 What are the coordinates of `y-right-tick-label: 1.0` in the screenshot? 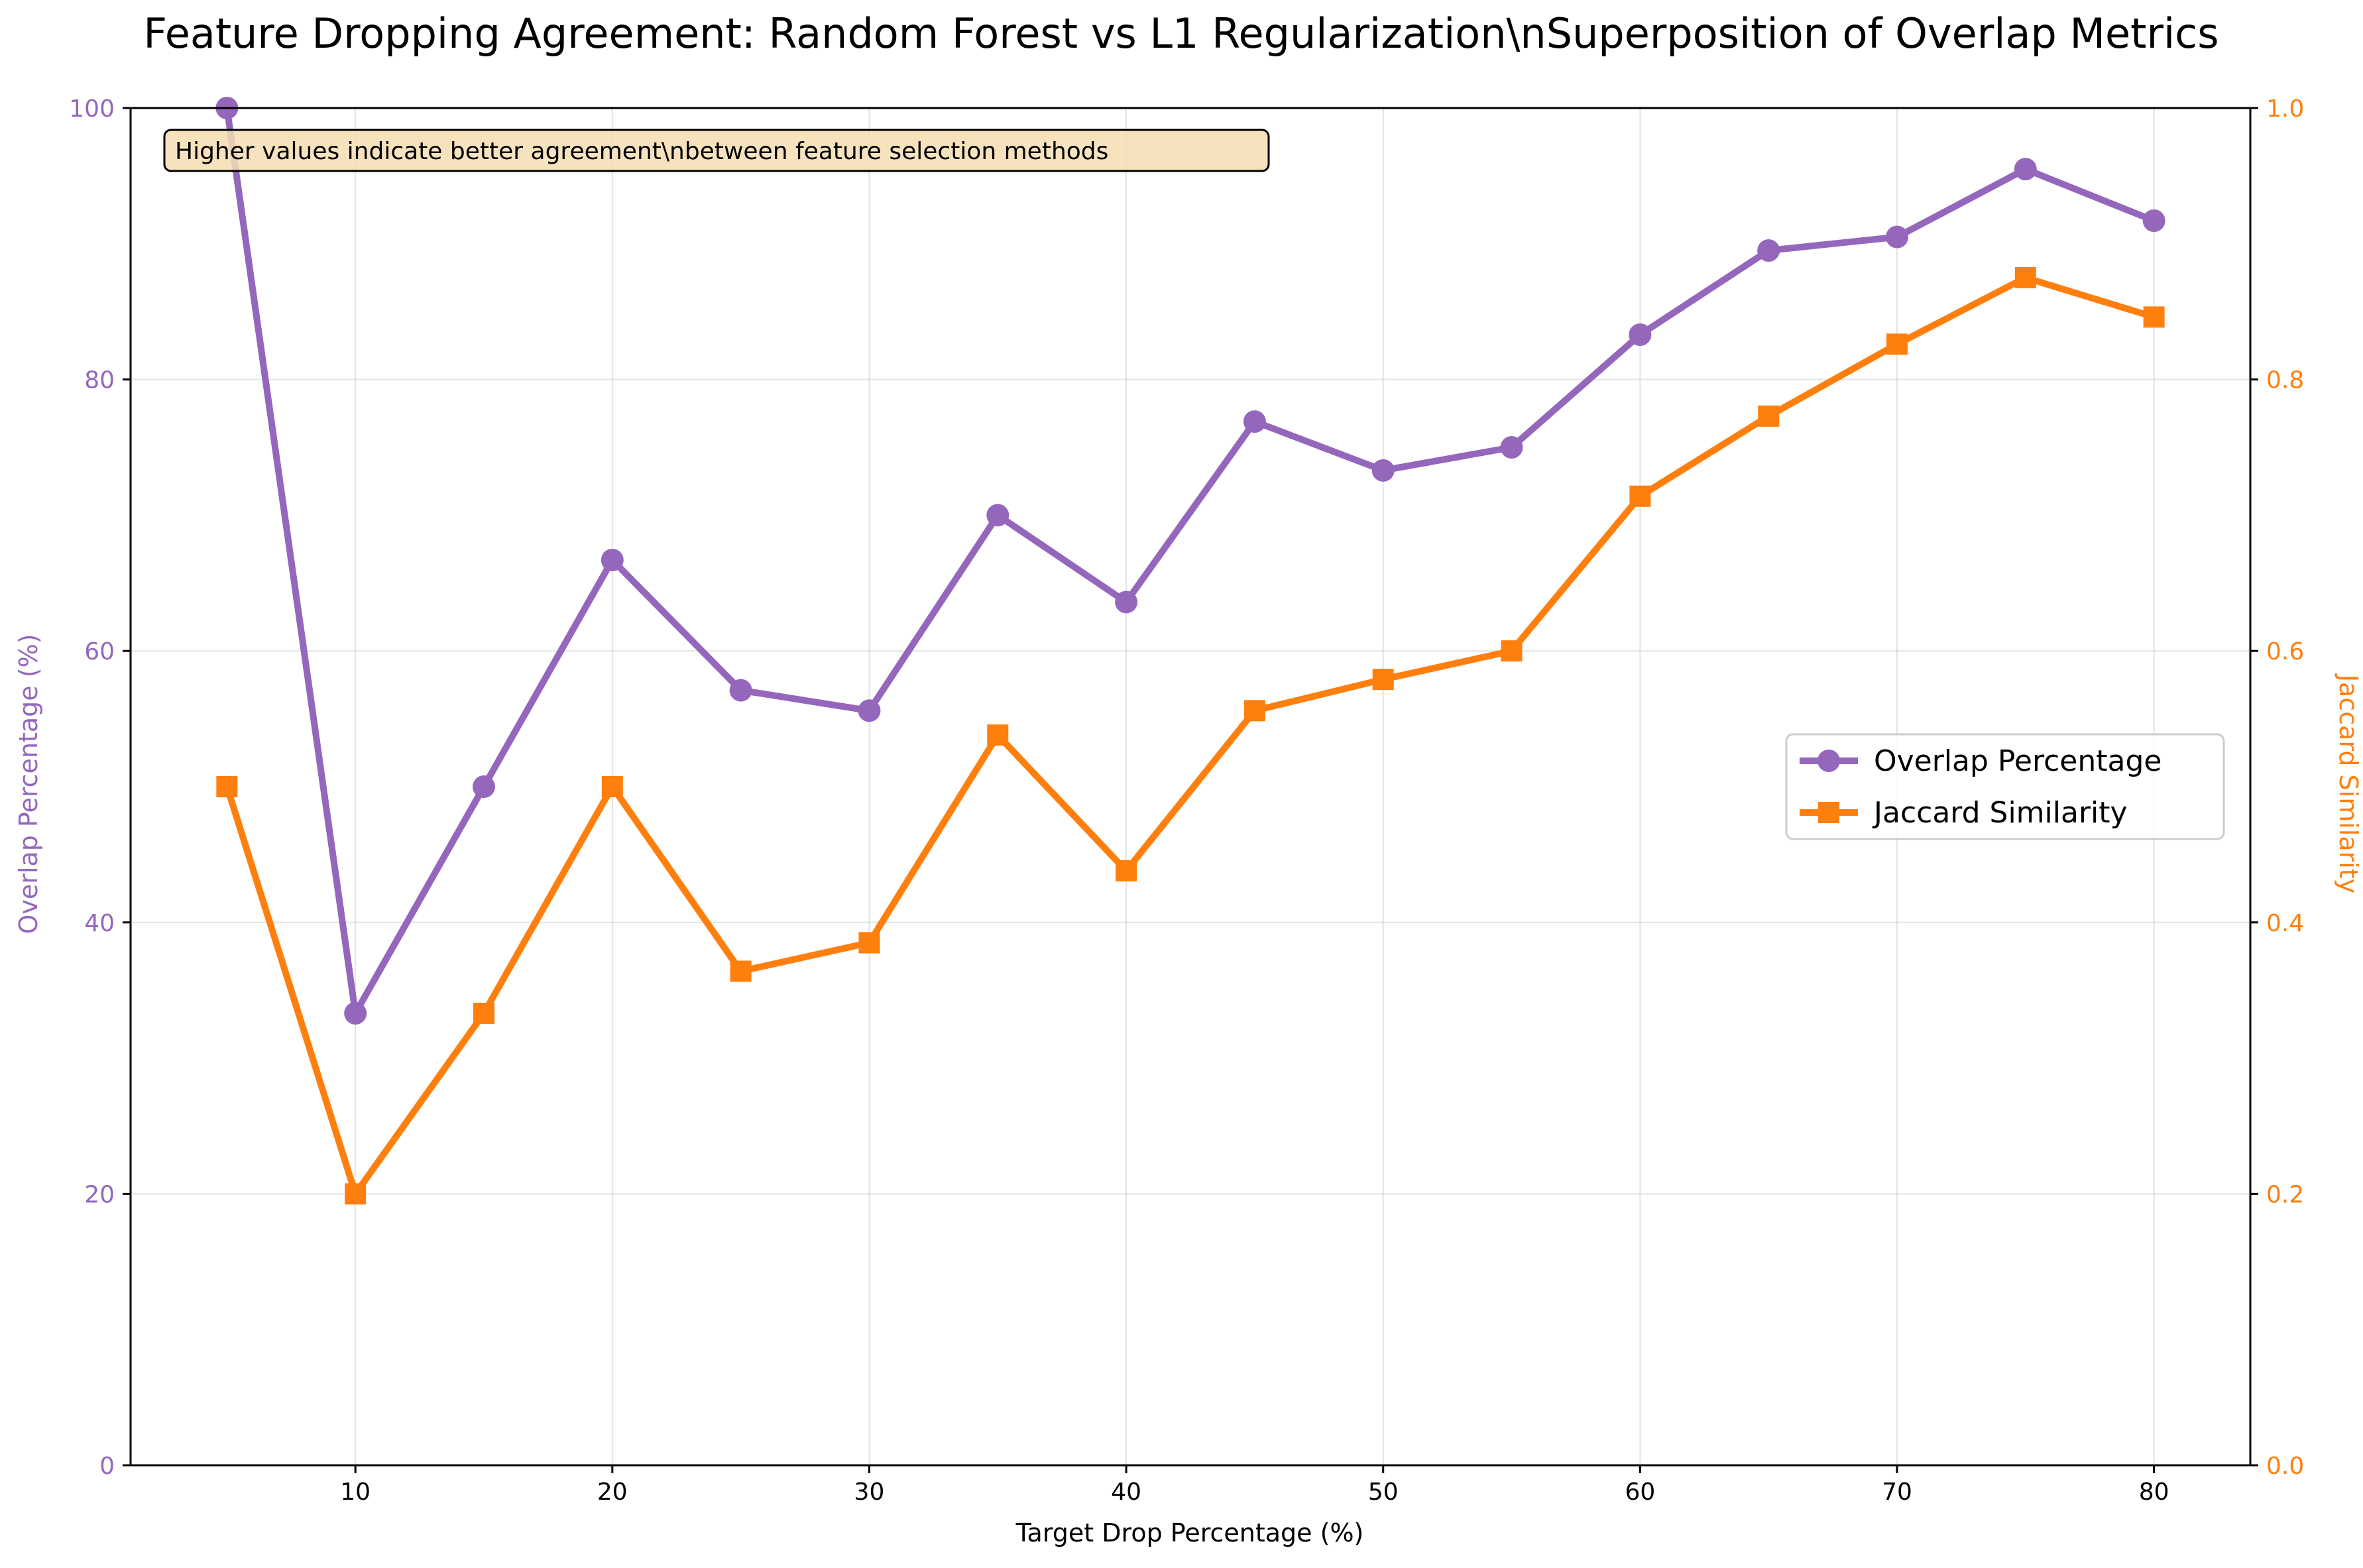 It's located at (2285, 109).